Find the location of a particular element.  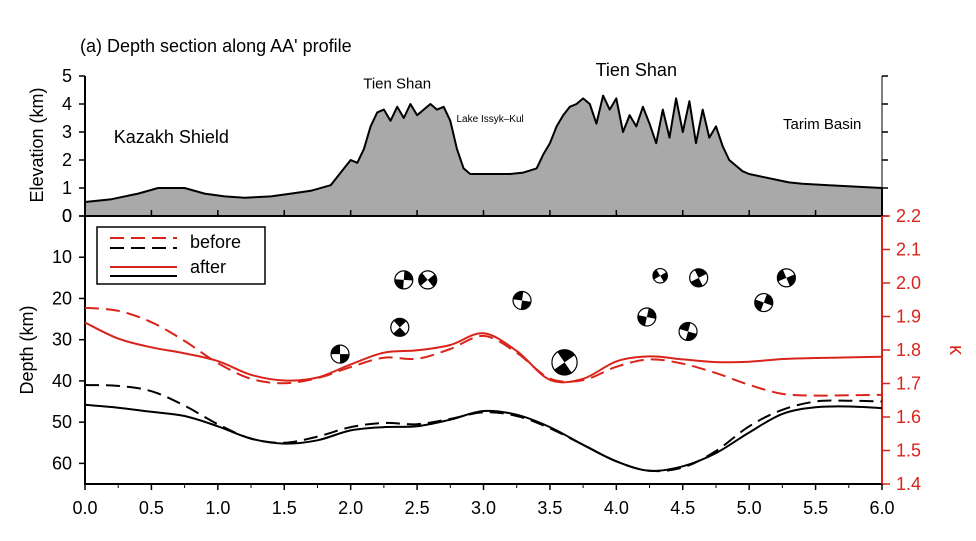

topography-y-tick-label: 3 is located at coordinates (67, 132).